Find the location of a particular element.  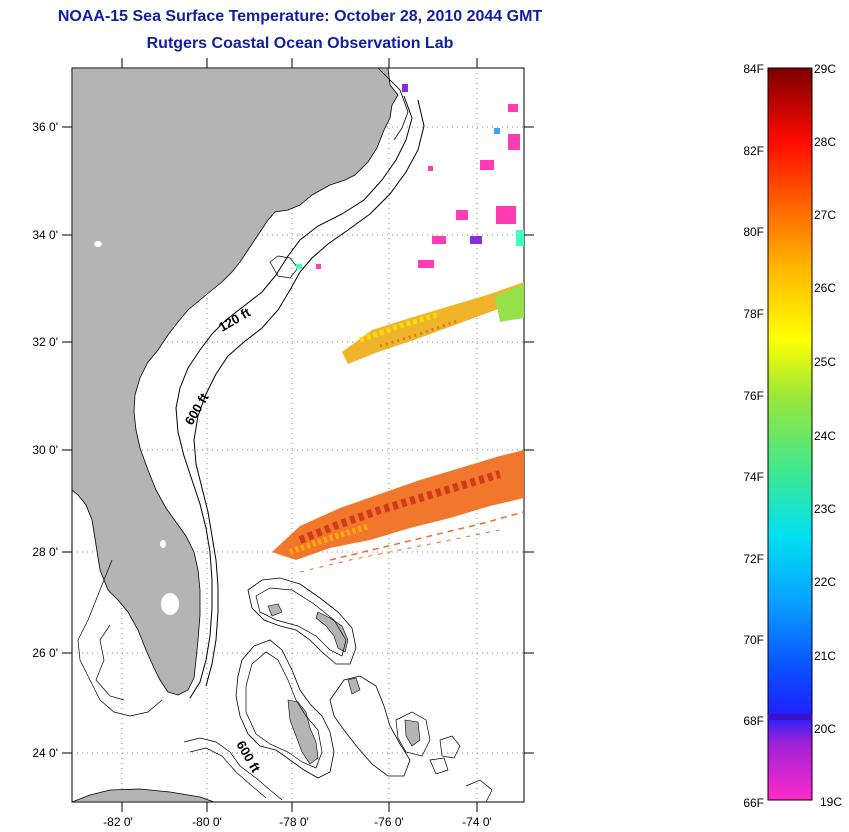

lon-tick-label: -76 0' is located at coordinates (389, 822).